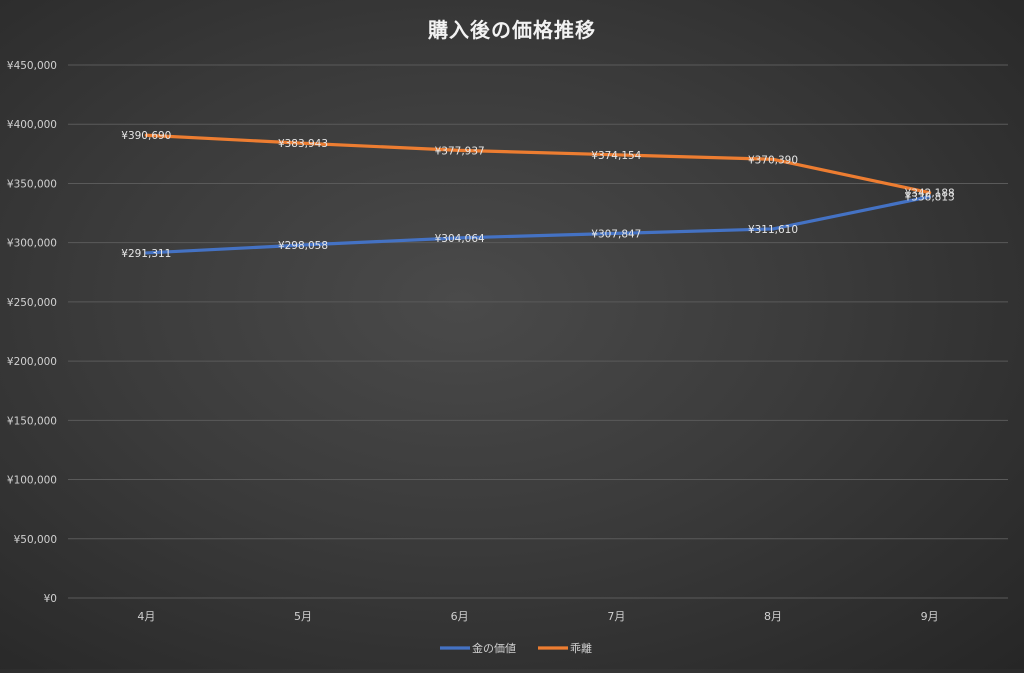  Describe the element at coordinates (32, 481) in the screenshot. I see `y-tick-label: ¥100,000` at that location.